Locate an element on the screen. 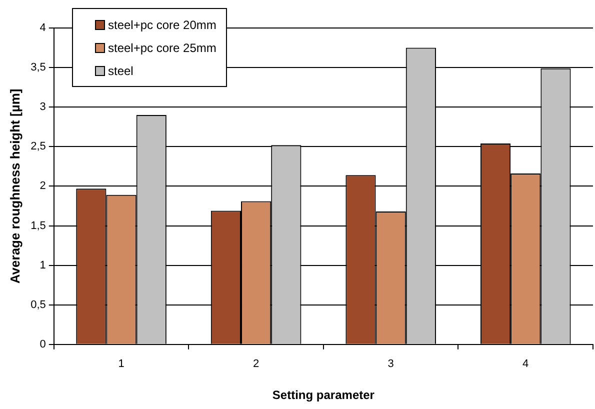 The image size is (595, 409). y-tick-label: 3 is located at coordinates (43, 107).